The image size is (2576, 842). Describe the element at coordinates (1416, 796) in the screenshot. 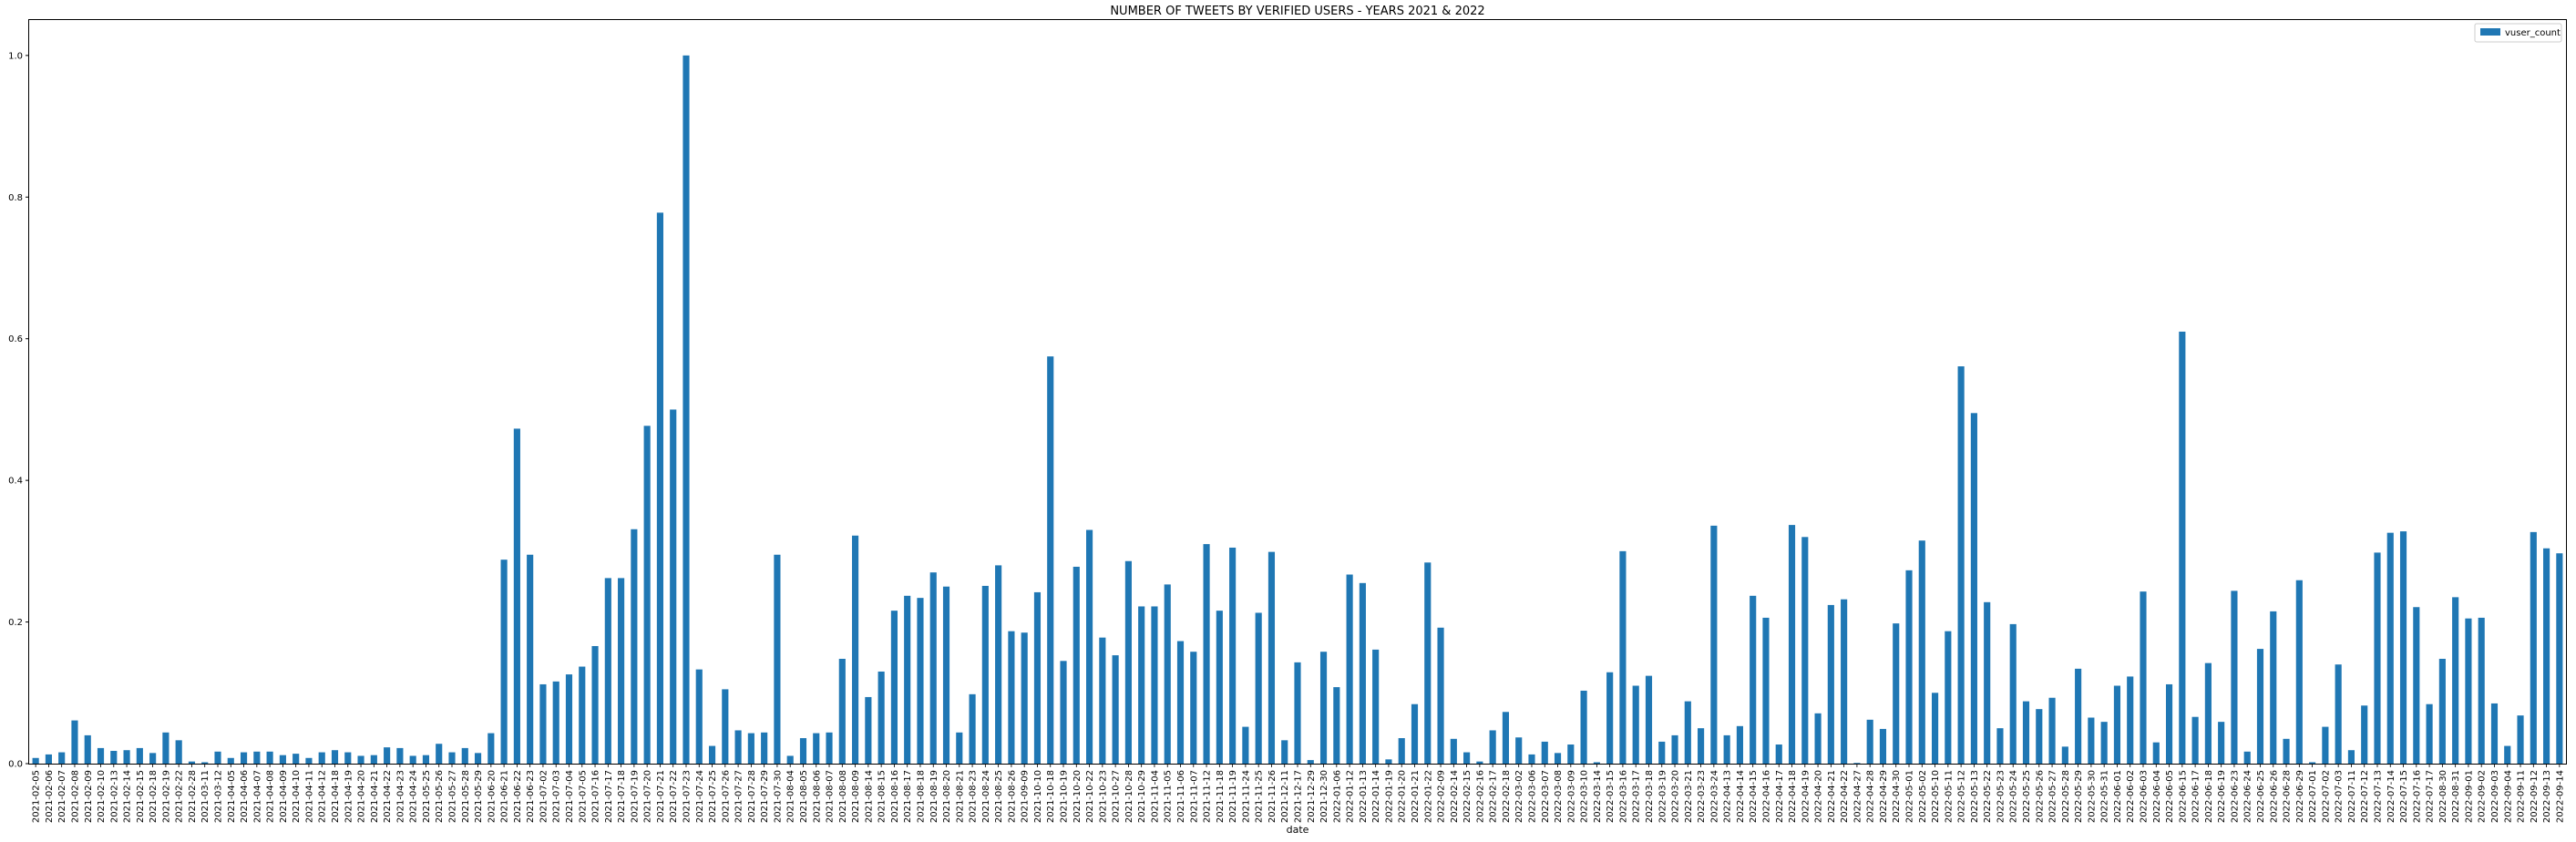

I see `x-tick-label: 2022-01-21` at that location.